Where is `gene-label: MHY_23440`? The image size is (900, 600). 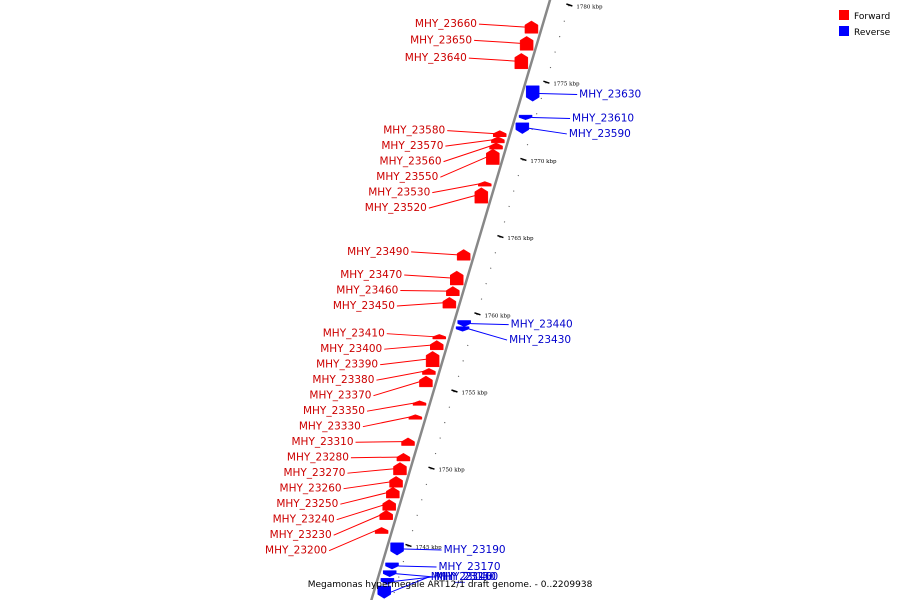 gene-label: MHY_23440 is located at coordinates (542, 325).